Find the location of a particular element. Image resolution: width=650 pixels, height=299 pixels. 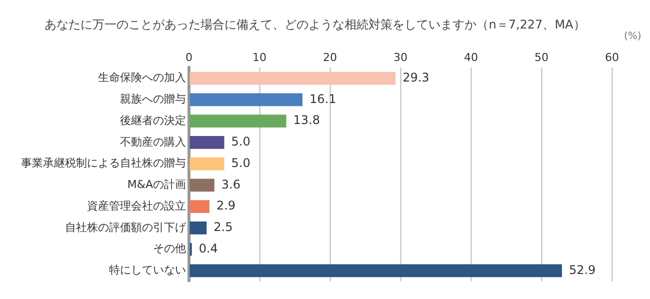

x-tick-label: 10 is located at coordinates (259, 57).